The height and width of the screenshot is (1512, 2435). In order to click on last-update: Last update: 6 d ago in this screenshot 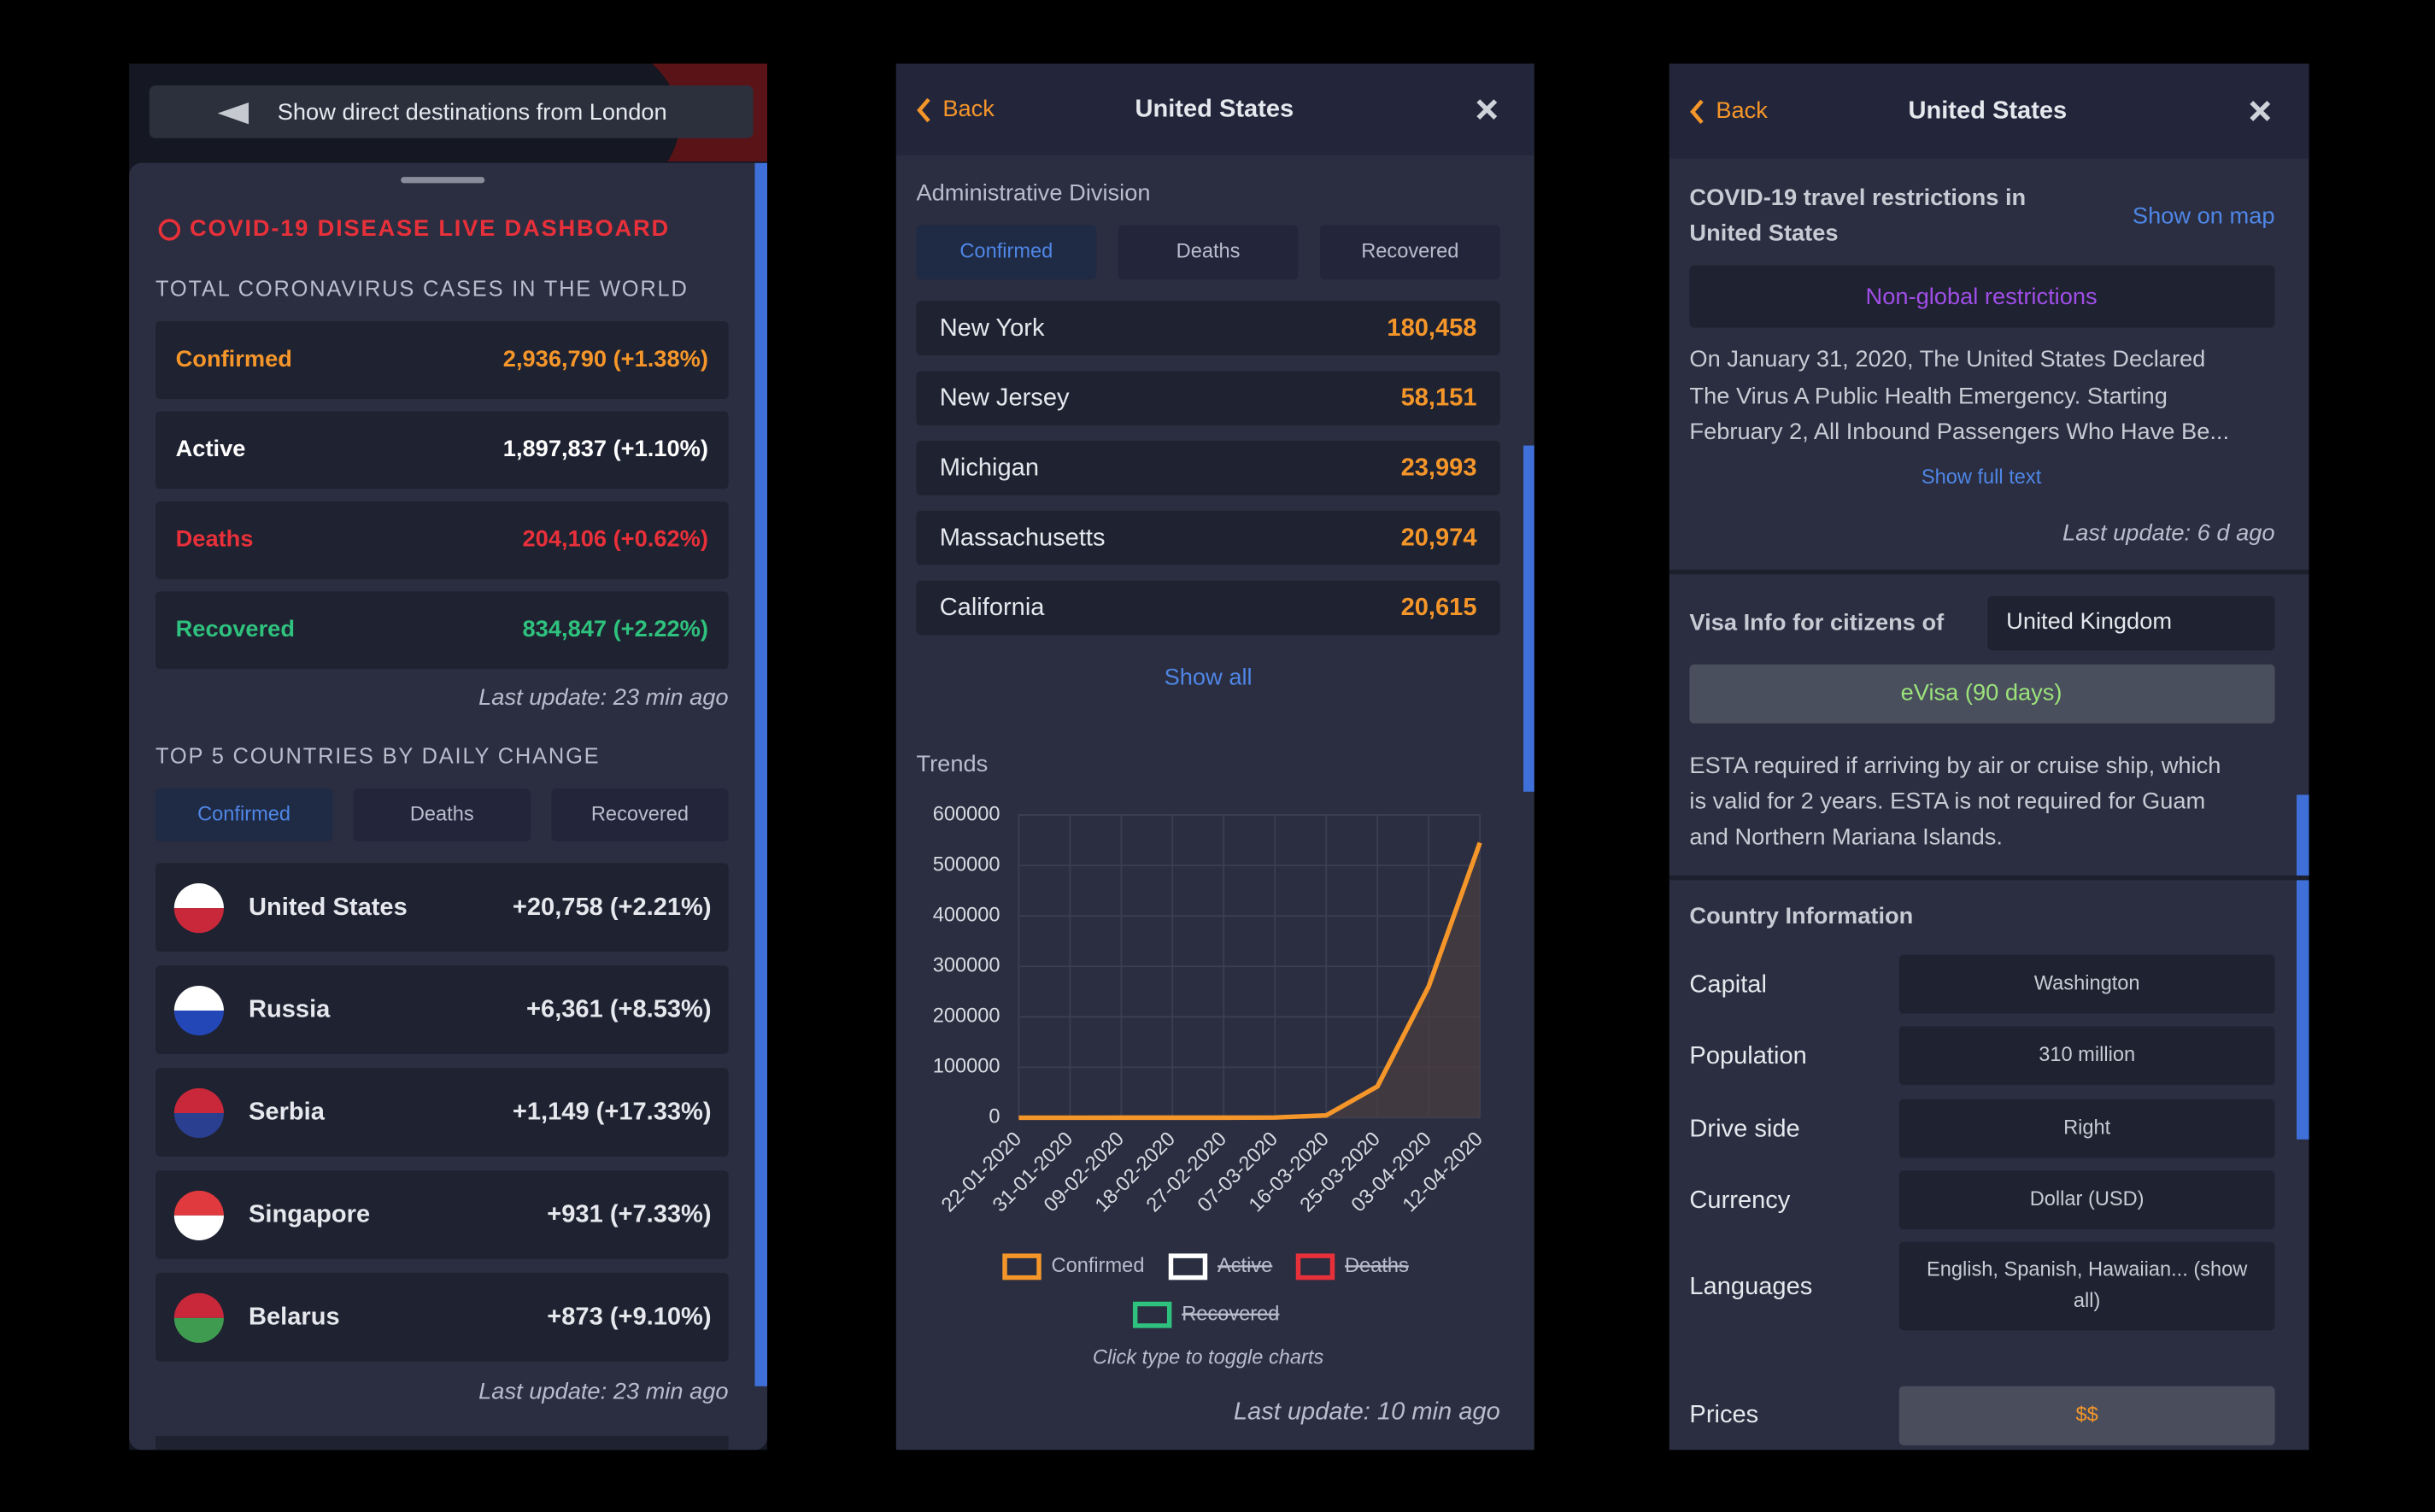, I will do `click(2168, 532)`.